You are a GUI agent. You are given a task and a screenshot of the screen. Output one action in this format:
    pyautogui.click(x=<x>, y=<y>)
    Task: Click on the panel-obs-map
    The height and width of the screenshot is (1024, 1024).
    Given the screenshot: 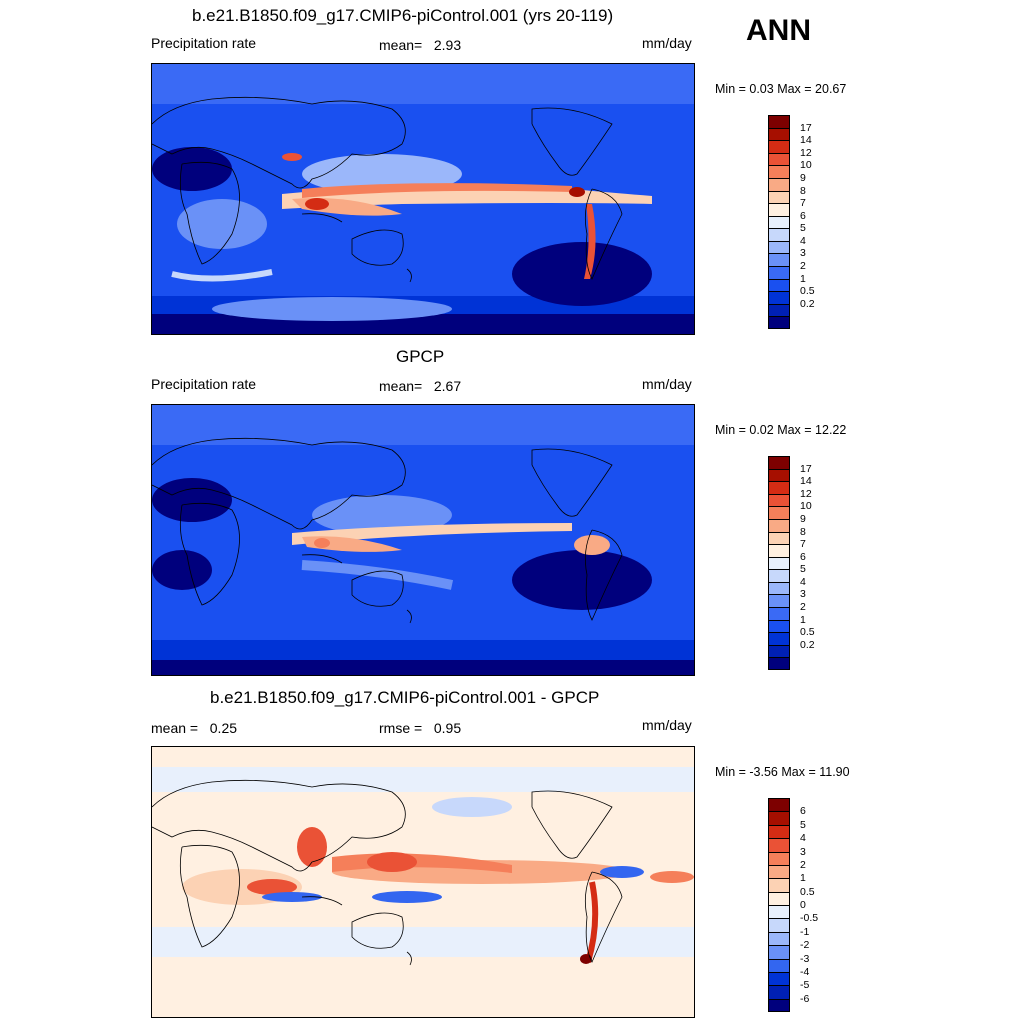 What is the action you would take?
    pyautogui.click(x=423, y=540)
    